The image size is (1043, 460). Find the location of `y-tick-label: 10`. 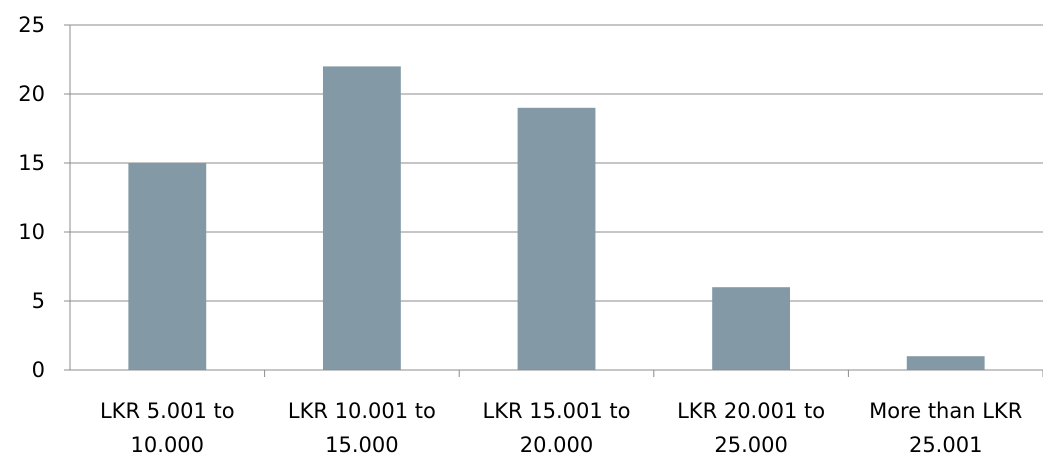

y-tick-label: 10 is located at coordinates (31, 232).